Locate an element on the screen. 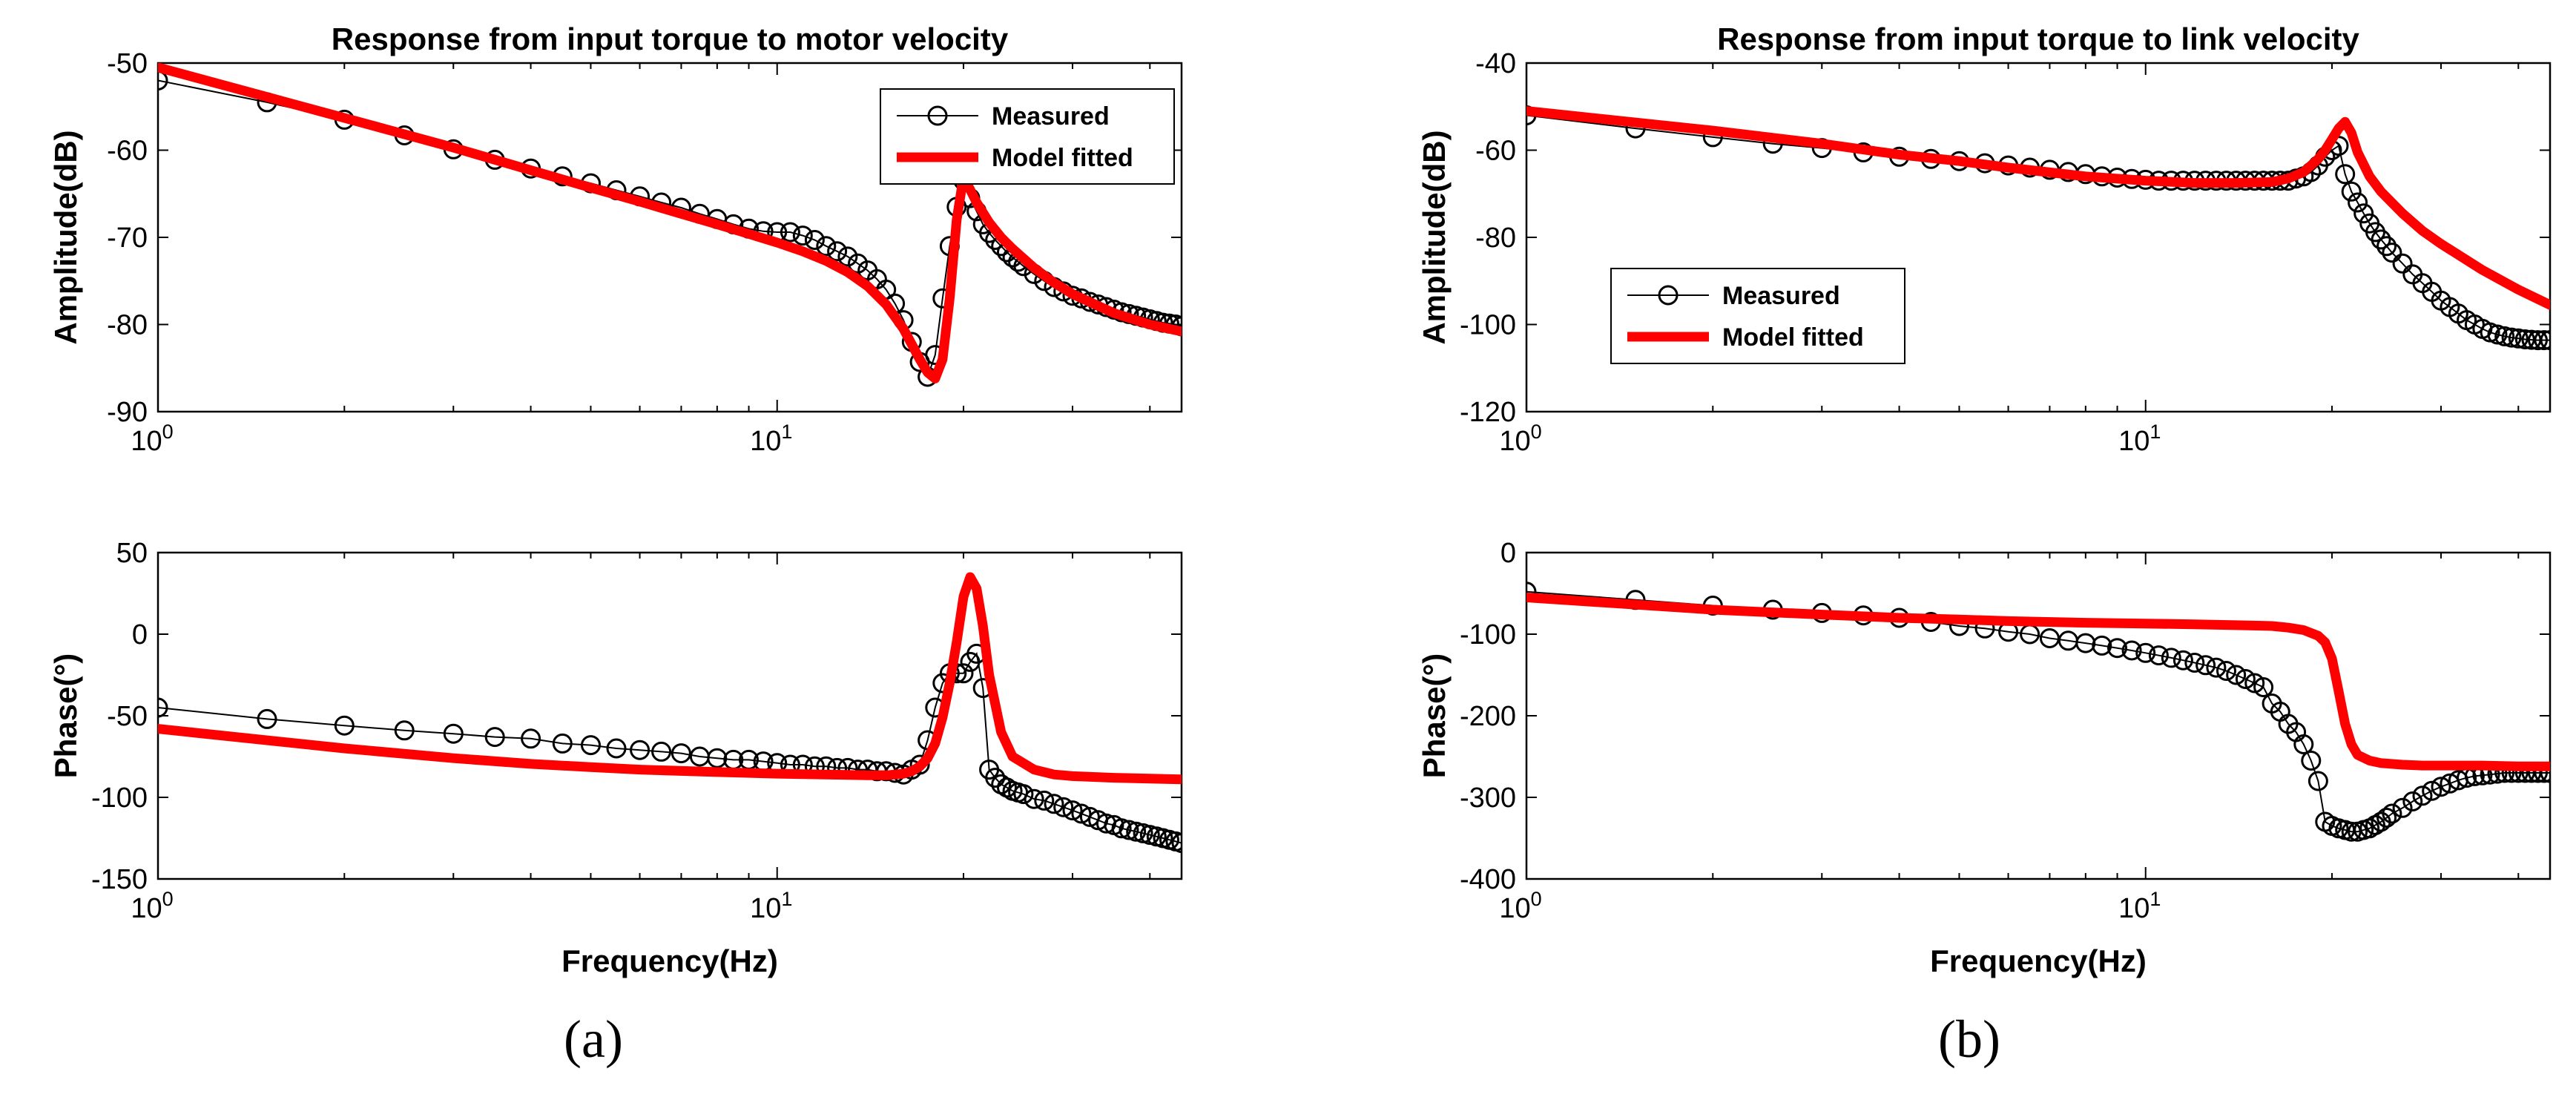 This screenshot has width=2576, height=1097. x-tick-label: 10⁰ is located at coordinates (1520, 439).